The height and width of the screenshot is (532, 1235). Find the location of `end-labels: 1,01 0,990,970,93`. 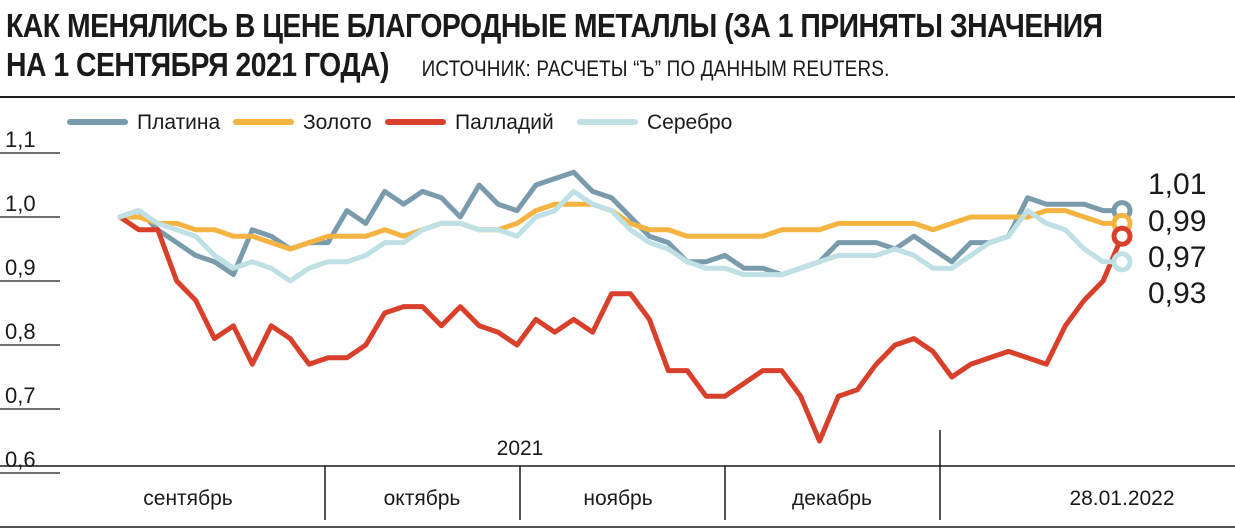

end-labels: 1,01 0,990,970,93 is located at coordinates (1177, 239).